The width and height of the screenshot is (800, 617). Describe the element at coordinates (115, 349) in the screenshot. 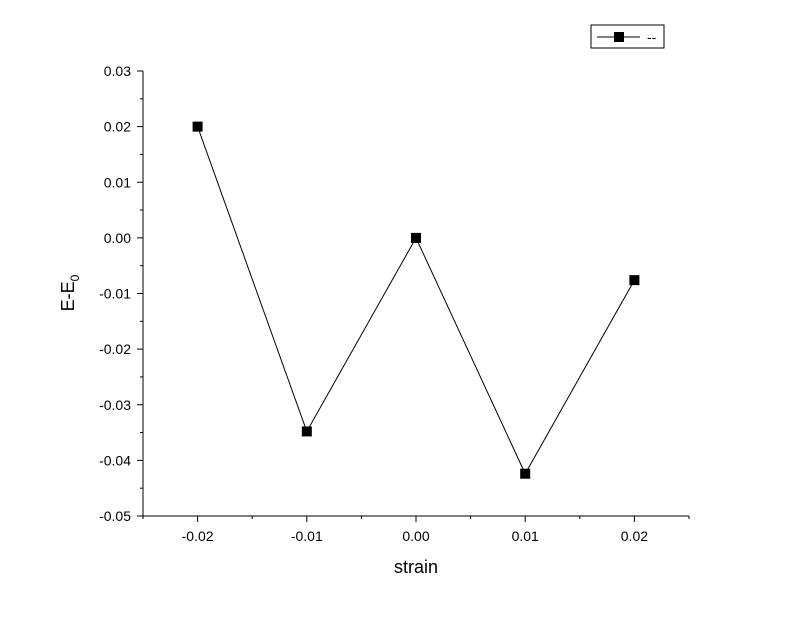

I see `y-tick-label: -0.02` at that location.